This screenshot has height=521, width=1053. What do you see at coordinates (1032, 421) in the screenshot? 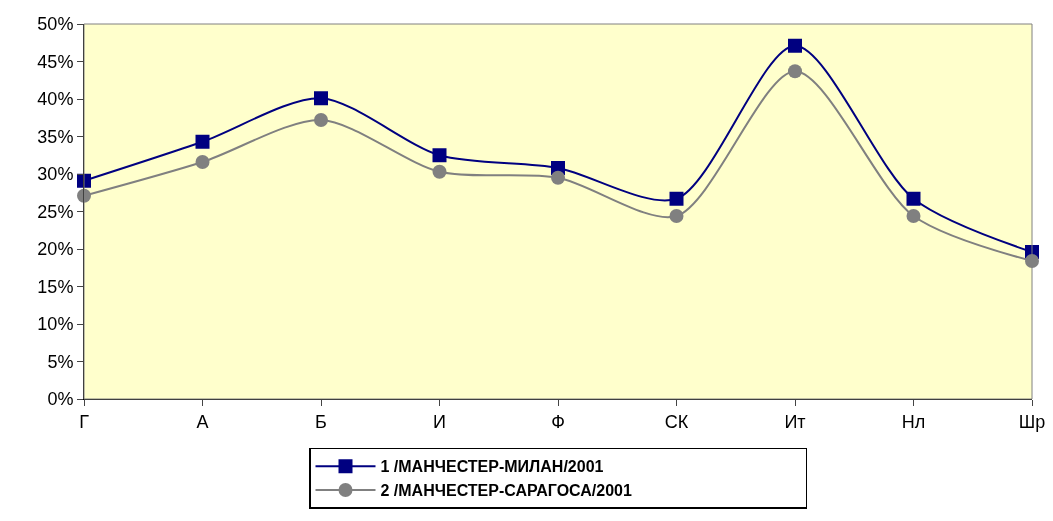
I see `x-tick-label: Шр` at bounding box center [1032, 421].